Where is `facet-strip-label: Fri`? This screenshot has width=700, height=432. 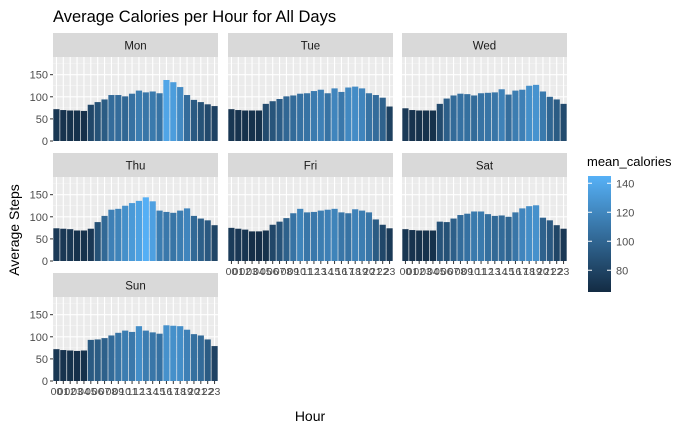
facet-strip-label: Fri is located at coordinates (310, 167).